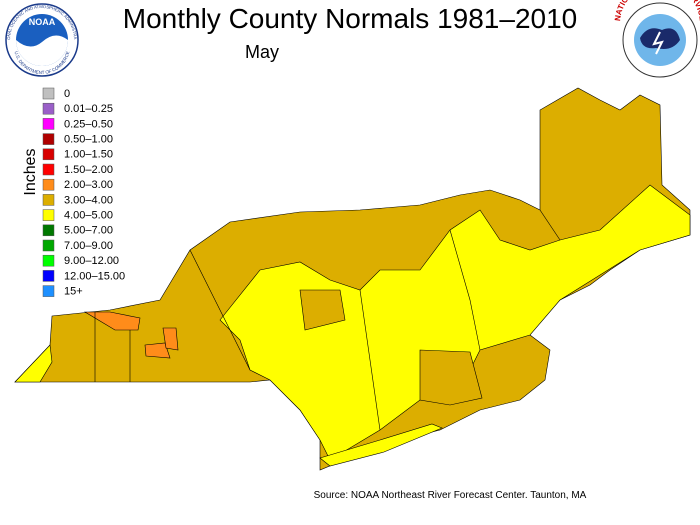 Image resolution: width=700 pixels, height=525 pixels. What do you see at coordinates (88, 124) in the screenshot?
I see `legend-label: 0.25–0.50` at bounding box center [88, 124].